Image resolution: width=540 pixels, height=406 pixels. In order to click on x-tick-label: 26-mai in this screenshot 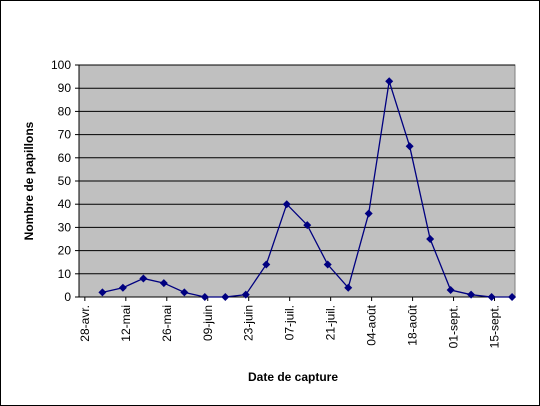, I will do `click(167, 323)`.